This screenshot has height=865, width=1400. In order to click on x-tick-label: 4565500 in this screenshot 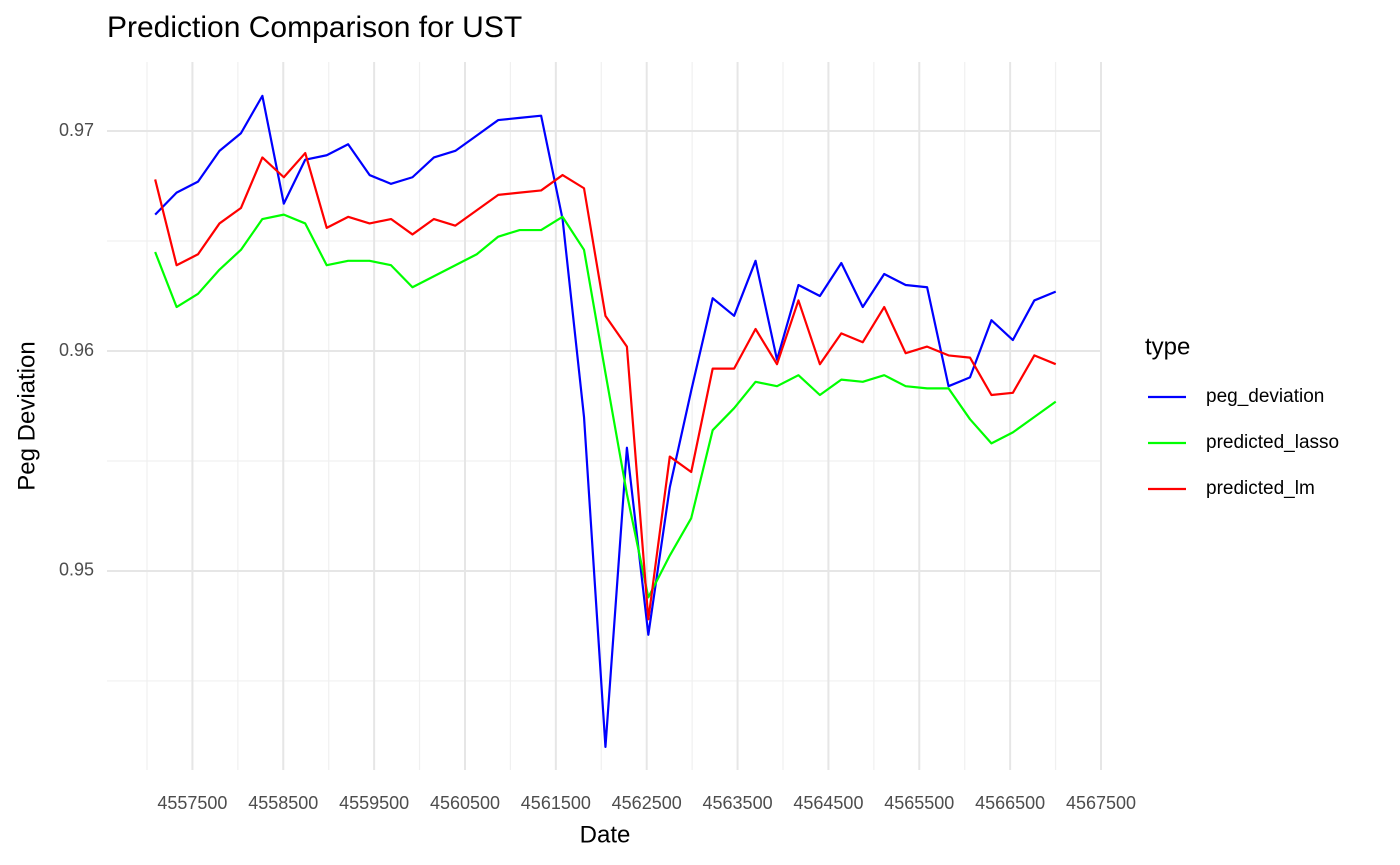, I will do `click(919, 803)`.